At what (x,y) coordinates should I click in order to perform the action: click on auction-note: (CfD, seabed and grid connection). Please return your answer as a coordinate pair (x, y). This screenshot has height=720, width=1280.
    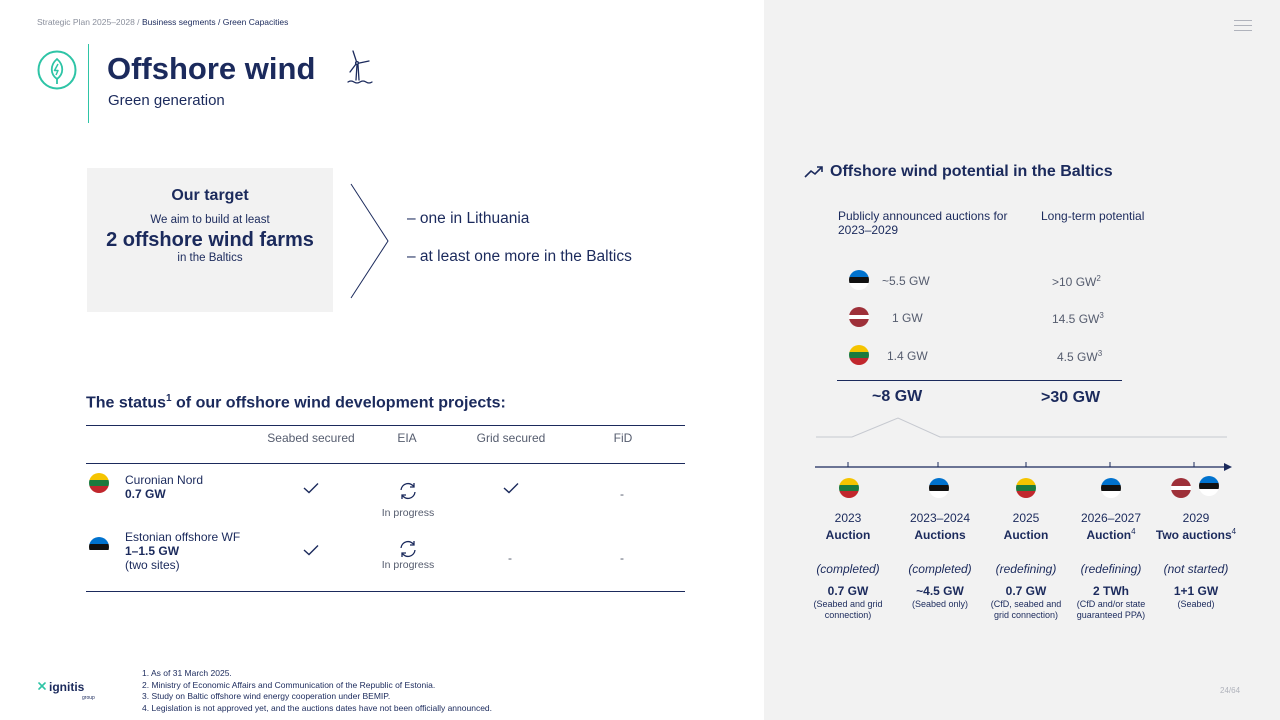
    Looking at the image, I should click on (1026, 609).